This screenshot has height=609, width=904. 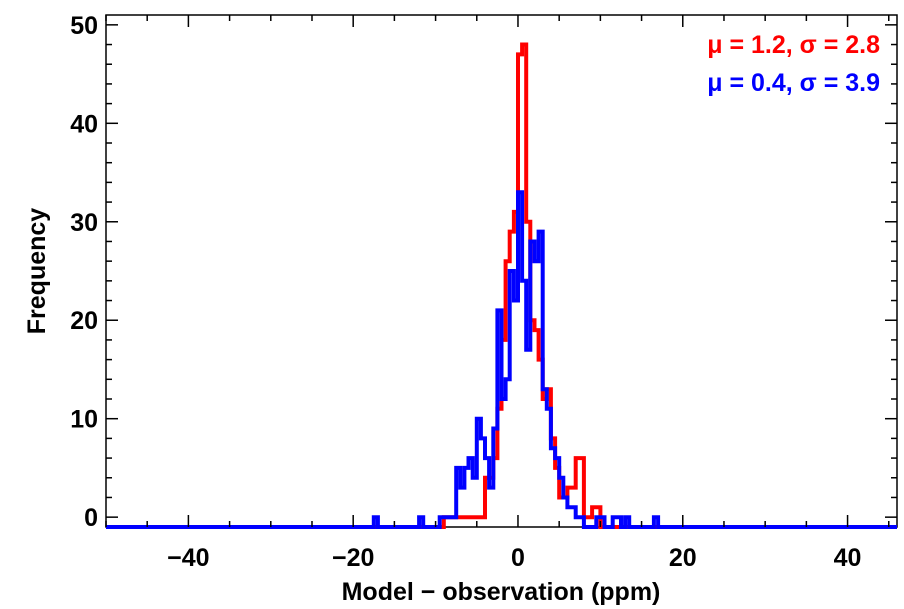 What do you see at coordinates (793, 83) in the screenshot?
I see `blue-series-stats: μ = 0.4, σ = 3.9` at bounding box center [793, 83].